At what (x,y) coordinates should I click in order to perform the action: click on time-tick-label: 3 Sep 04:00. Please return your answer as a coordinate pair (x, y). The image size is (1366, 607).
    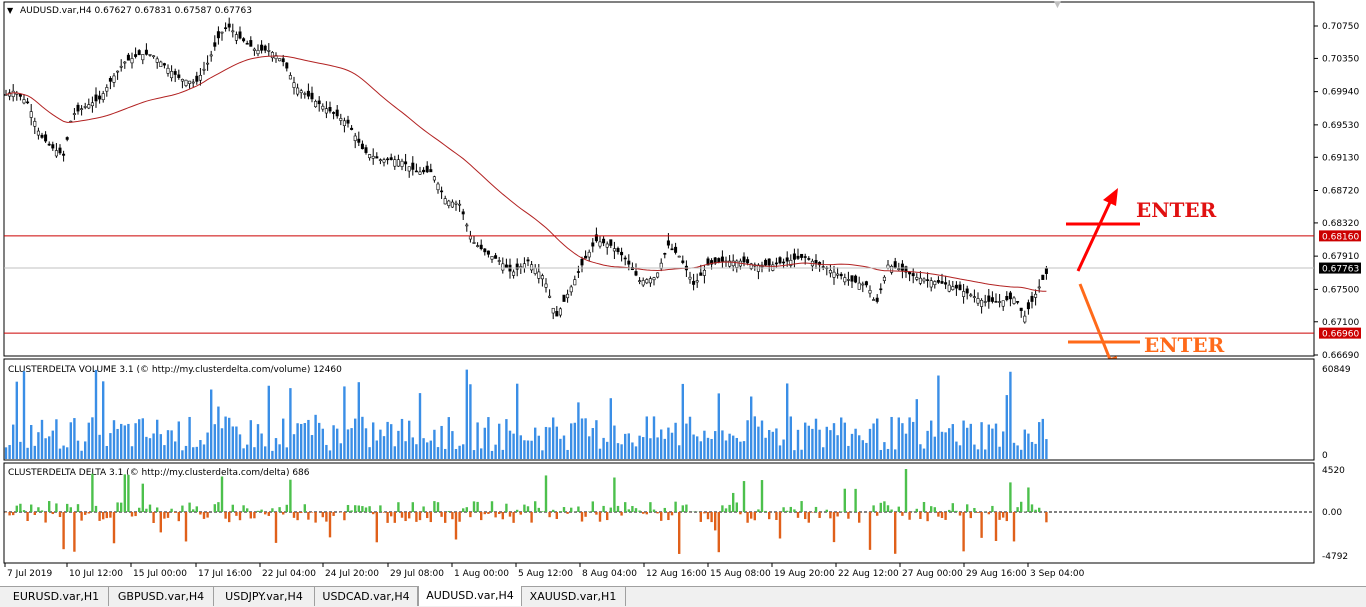
    Looking at the image, I should click on (1057, 574).